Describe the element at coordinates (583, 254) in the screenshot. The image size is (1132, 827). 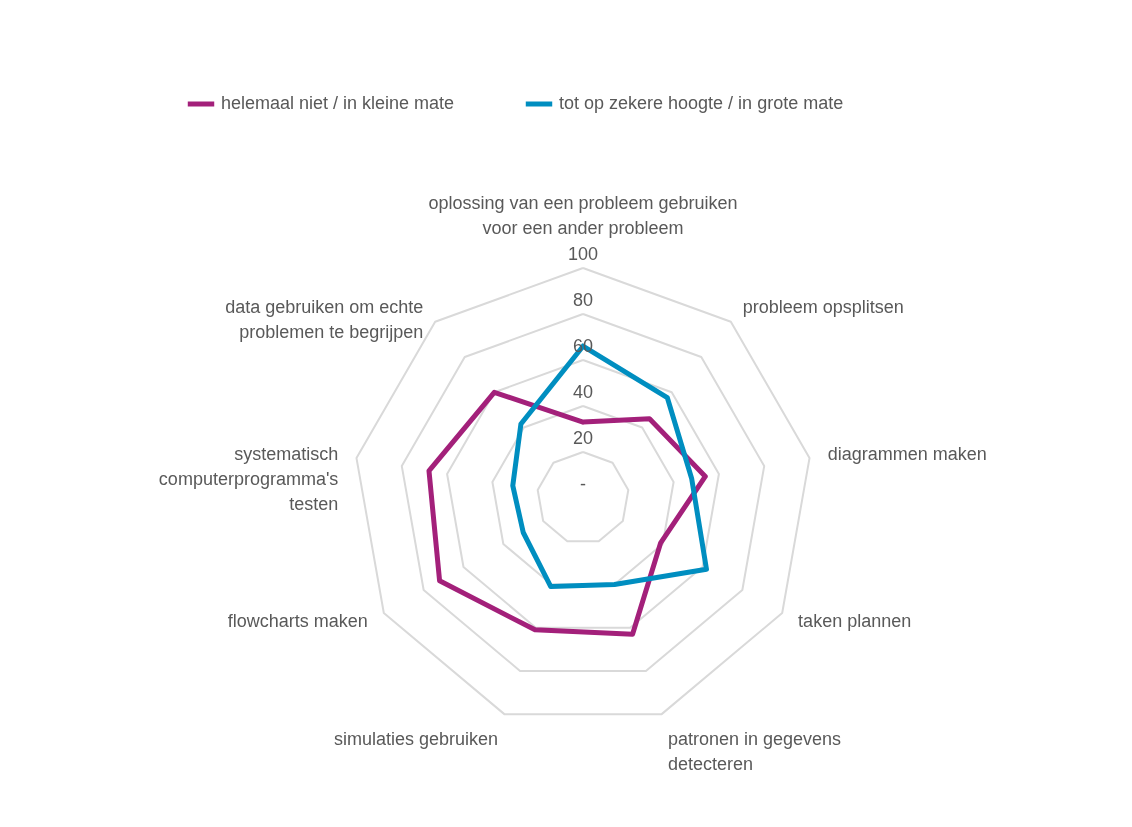
I see `y-tick-label: 100` at that location.